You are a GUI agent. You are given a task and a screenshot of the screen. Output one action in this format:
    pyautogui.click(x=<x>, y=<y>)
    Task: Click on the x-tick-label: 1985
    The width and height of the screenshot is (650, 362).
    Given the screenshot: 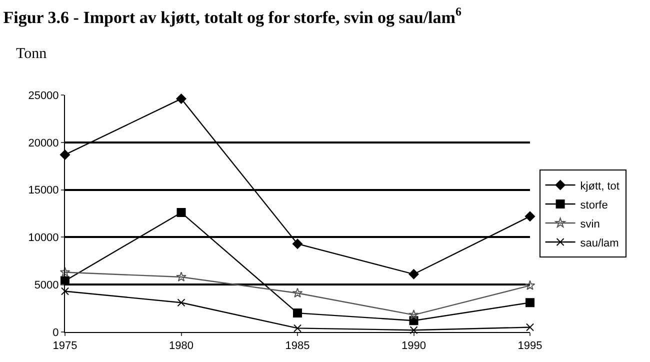 What is the action you would take?
    pyautogui.click(x=297, y=346)
    